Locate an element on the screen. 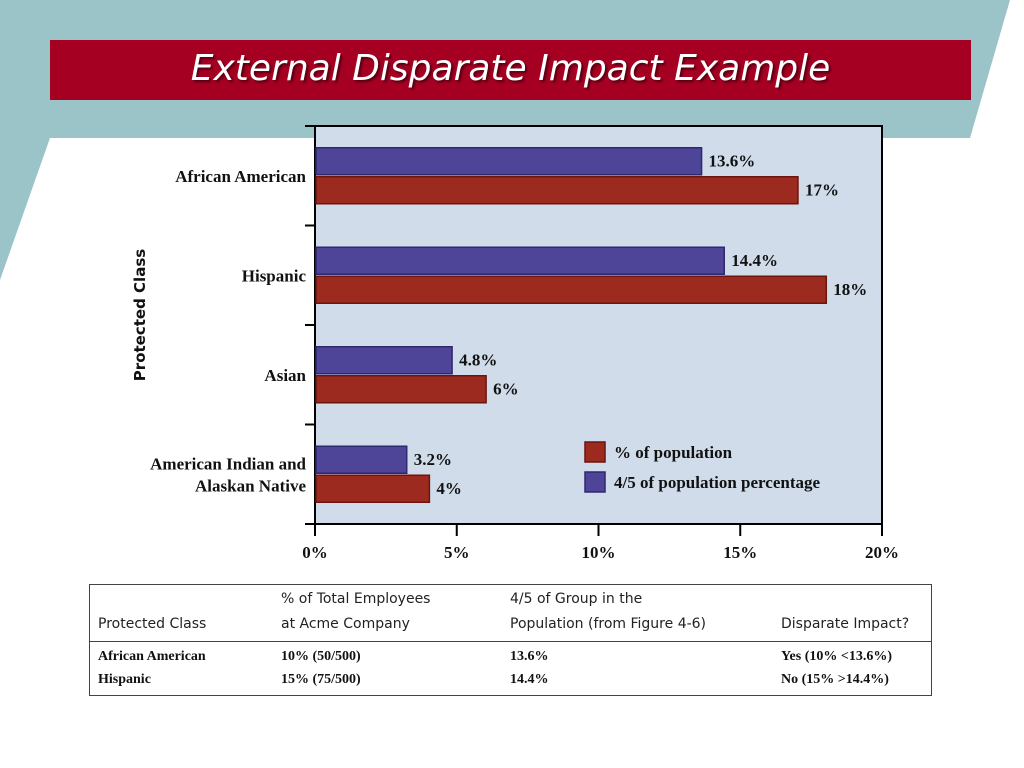 This screenshot has height=768, width=1024. title-bar: External Disparate Impact Example is located at coordinates (510, 70).